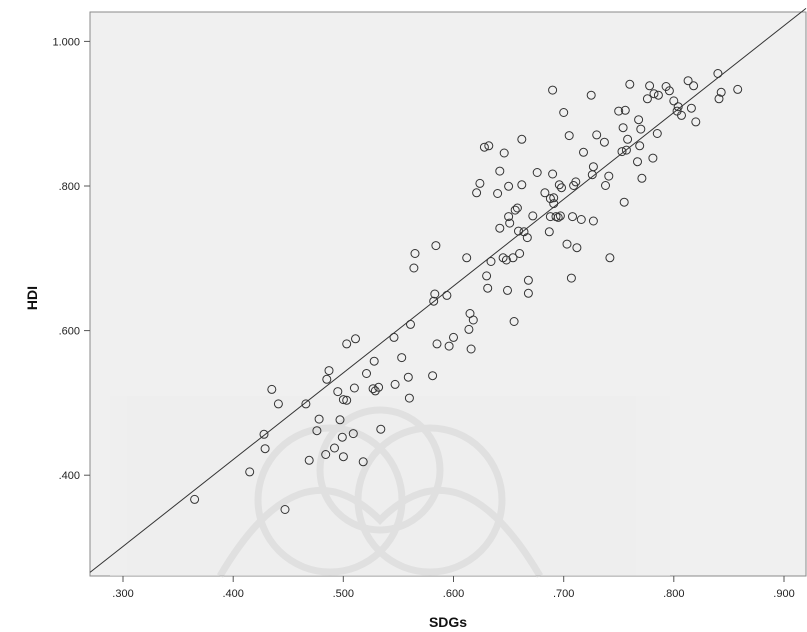  I want to click on x-tick-label: .700, so click(563, 594).